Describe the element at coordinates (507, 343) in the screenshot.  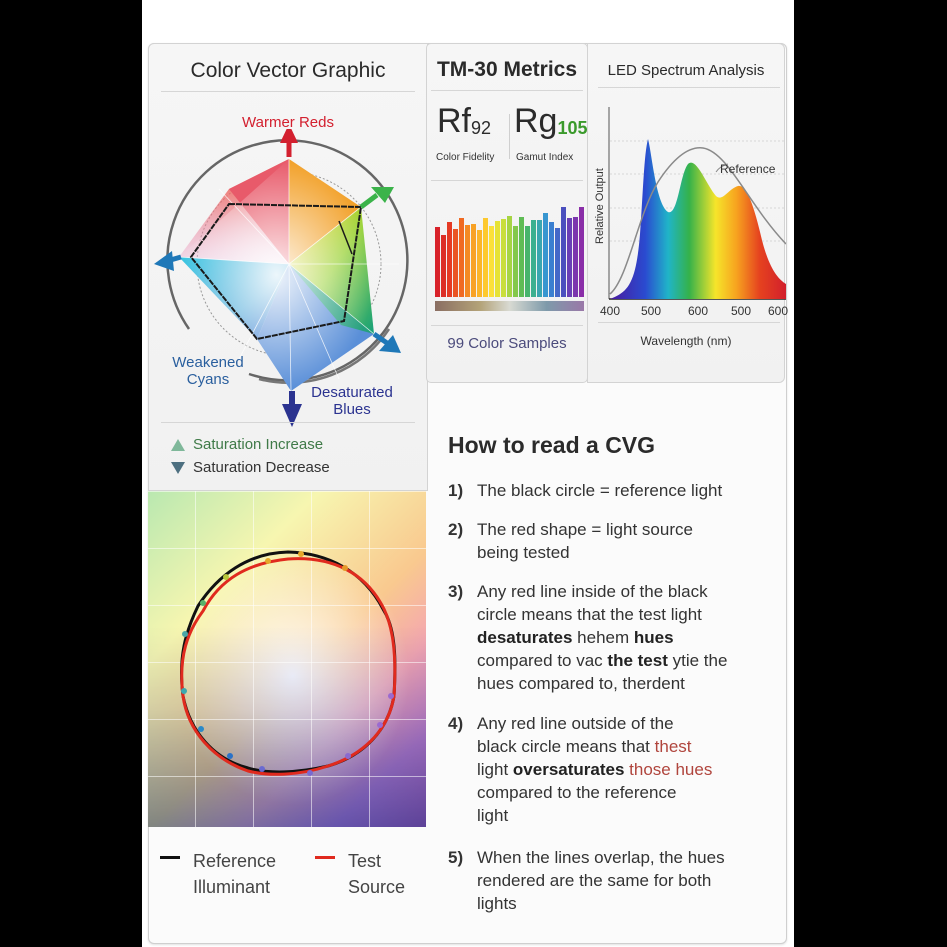
I see `color-samples-label: 99 Color Samples` at that location.